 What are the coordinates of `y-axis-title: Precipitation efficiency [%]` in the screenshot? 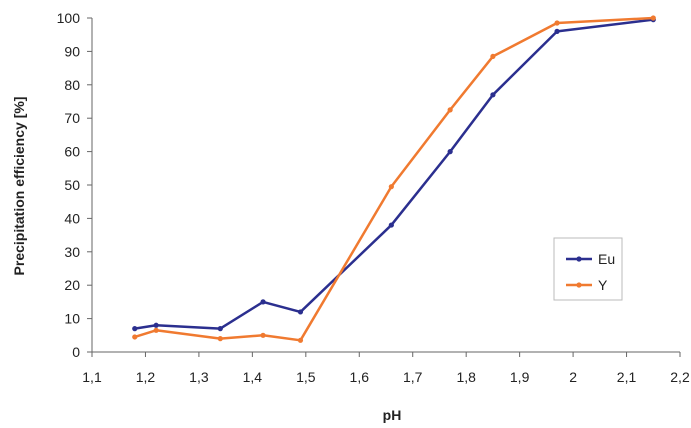 It's located at (19, 186).